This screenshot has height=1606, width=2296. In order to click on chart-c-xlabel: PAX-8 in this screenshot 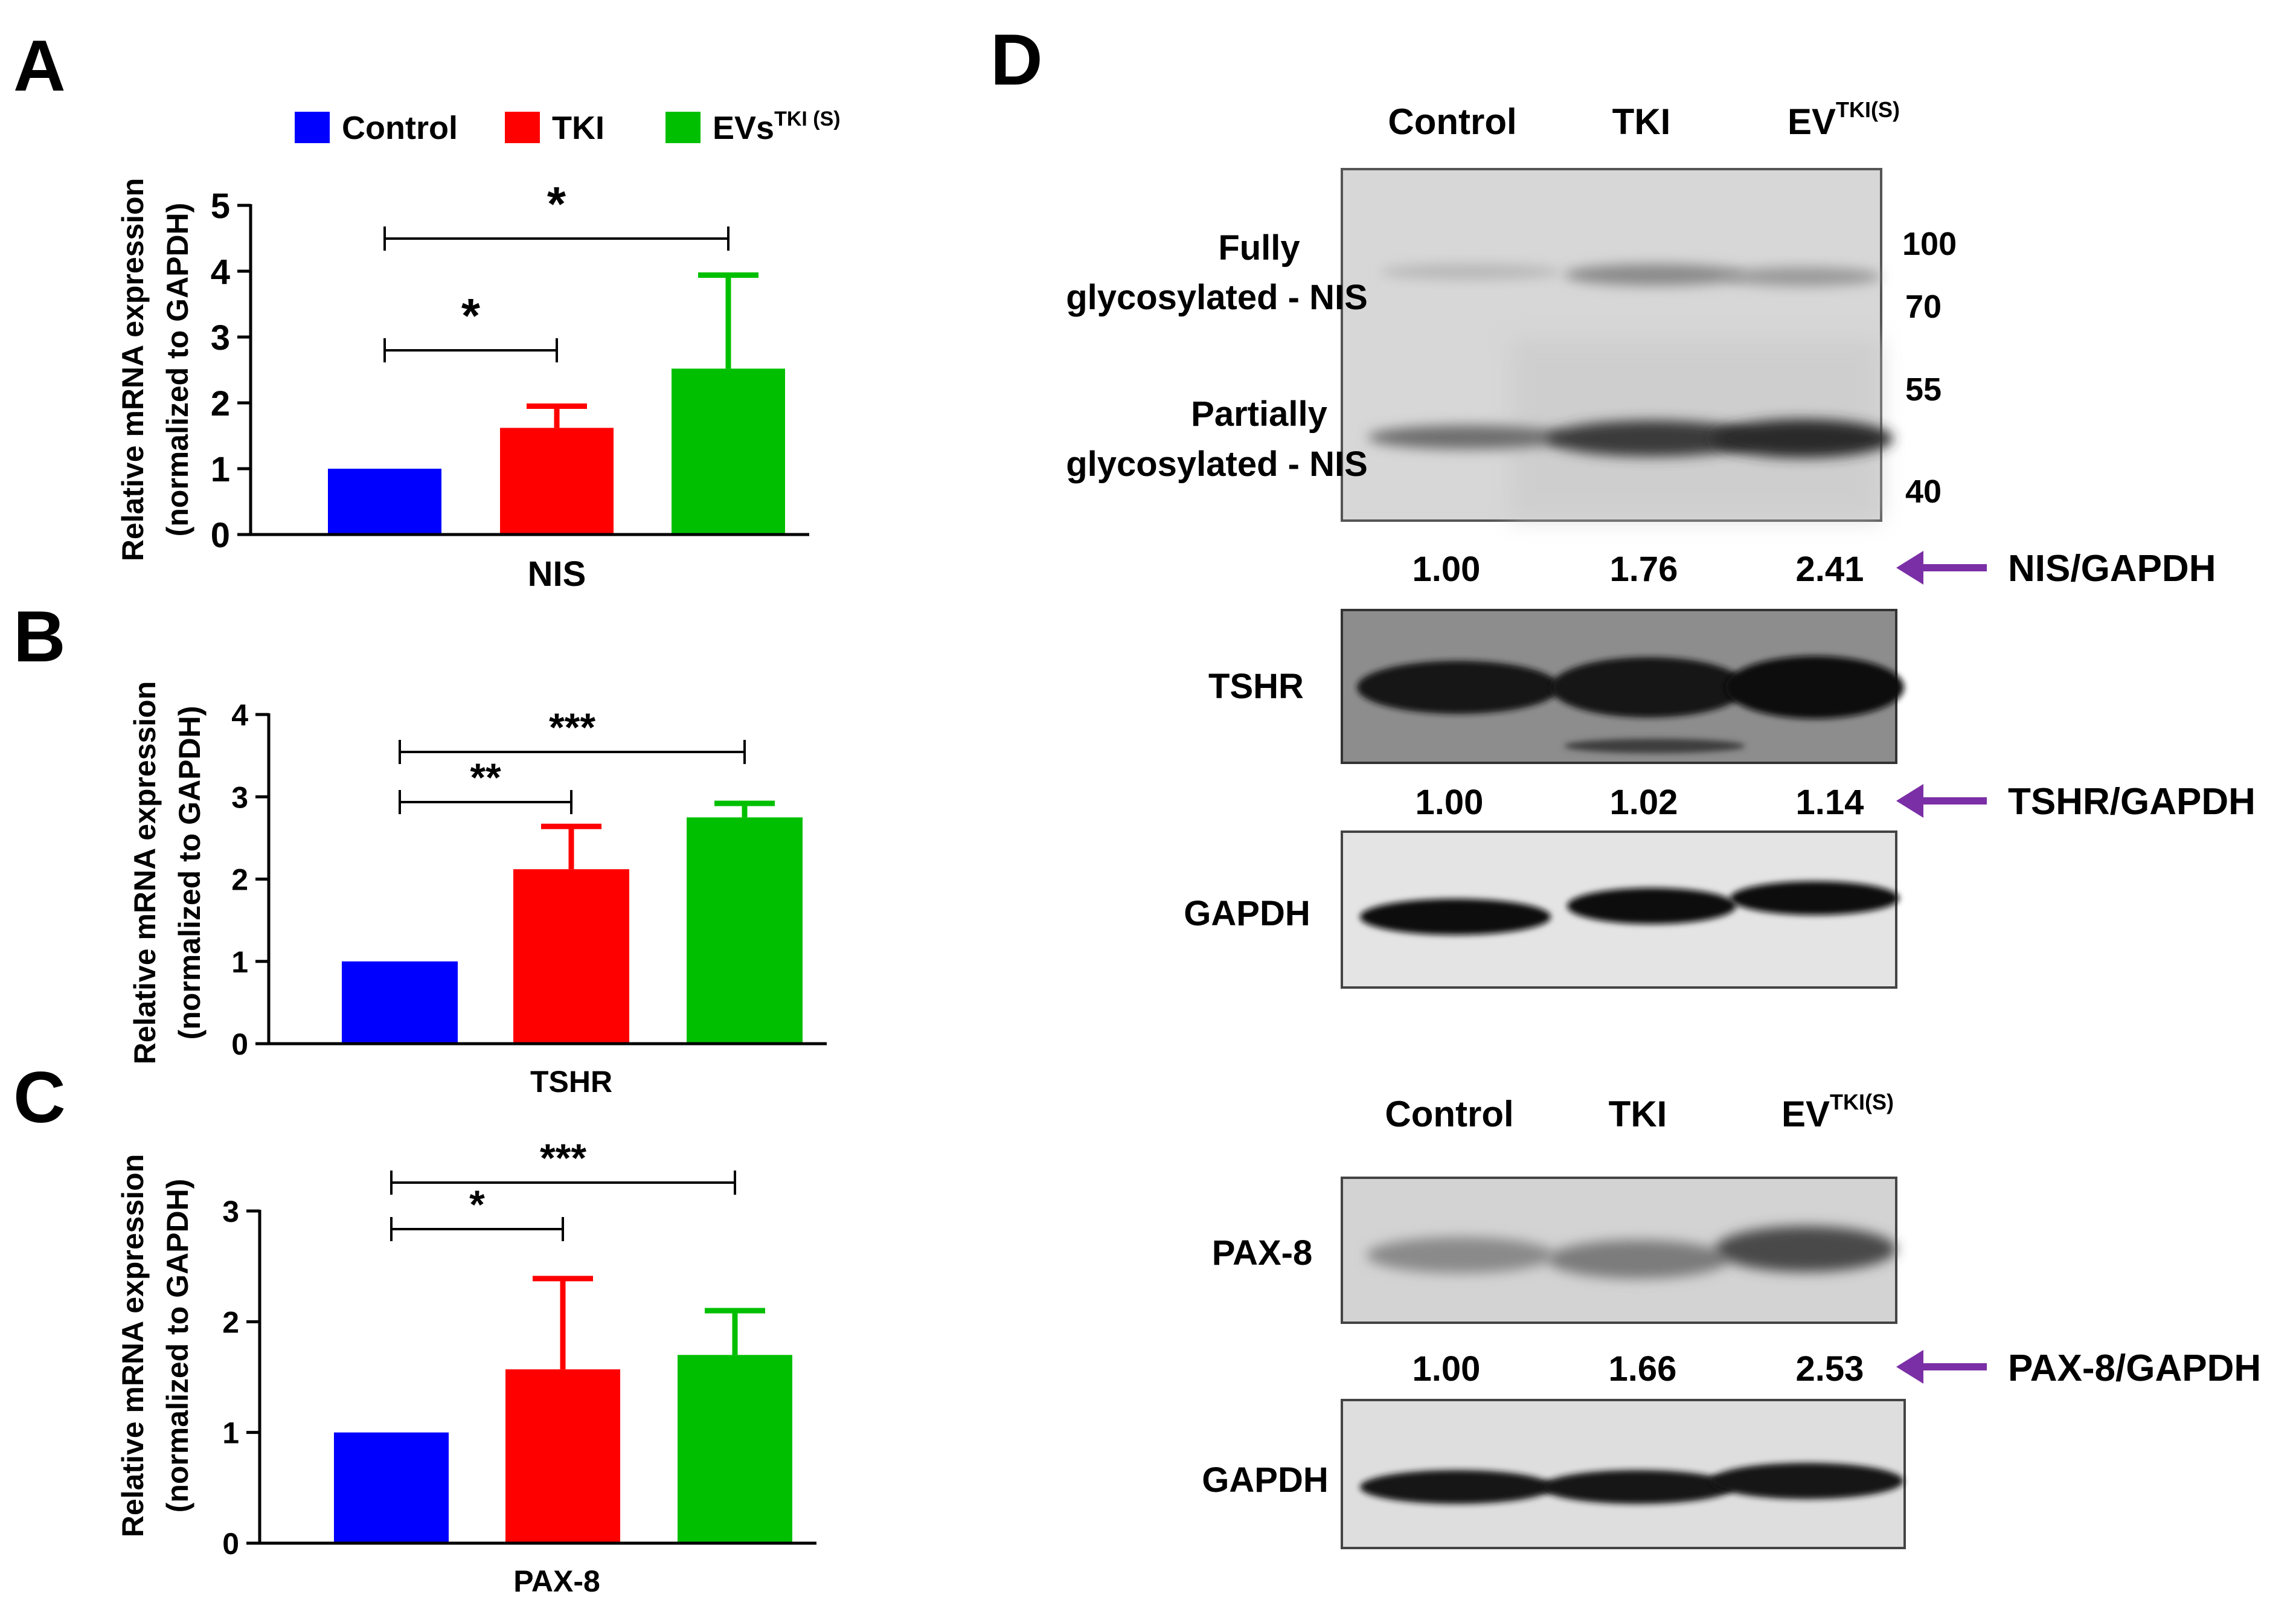, I will do `click(557, 1581)`.